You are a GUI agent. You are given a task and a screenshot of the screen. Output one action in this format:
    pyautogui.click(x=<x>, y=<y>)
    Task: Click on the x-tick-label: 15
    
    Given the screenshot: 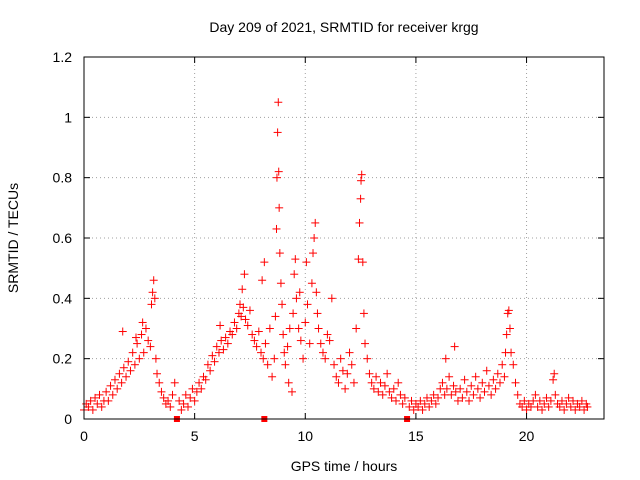 What is the action you would take?
    pyautogui.click(x=416, y=436)
    